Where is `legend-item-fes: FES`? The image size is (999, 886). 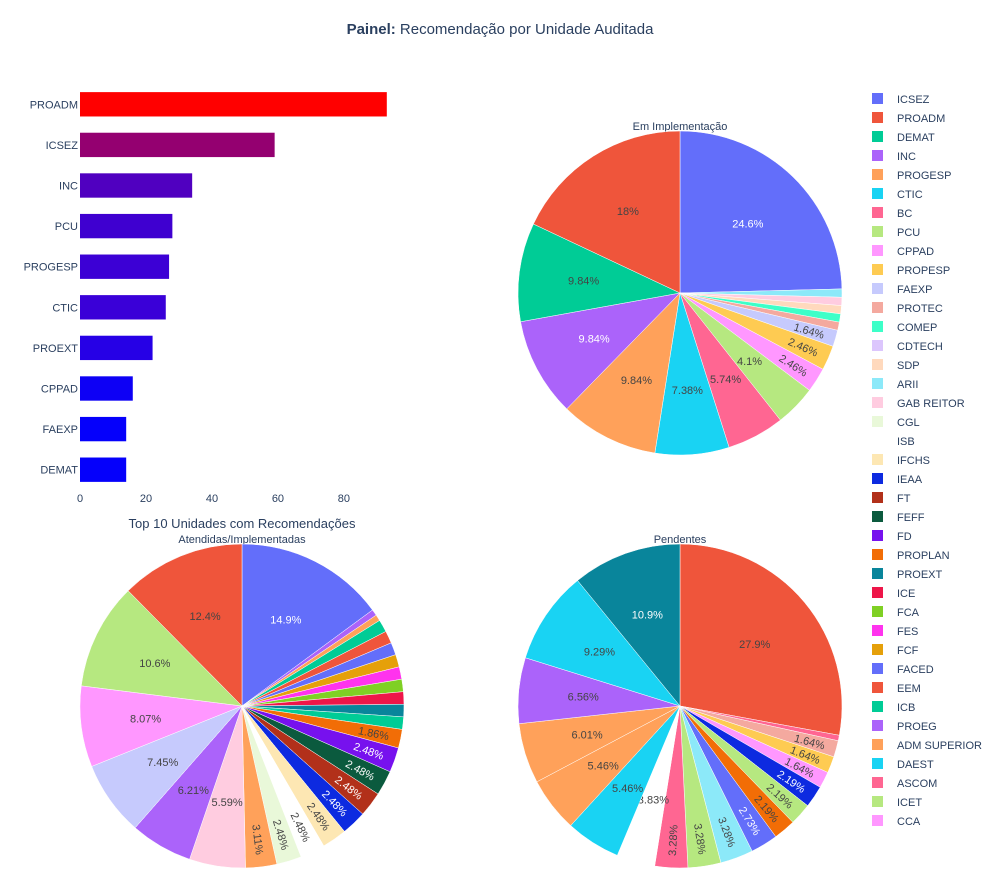 legend-item-fes: FES is located at coordinates (895, 631).